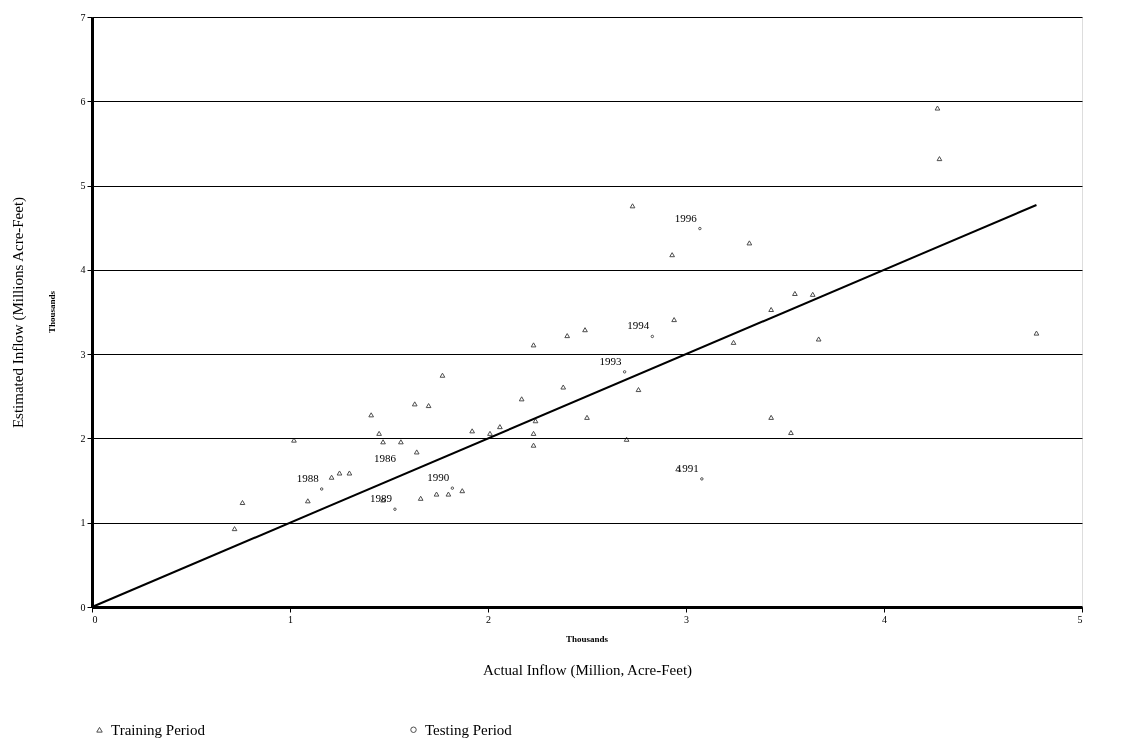  I want to click on x-tick-label: 3, so click(686, 619).